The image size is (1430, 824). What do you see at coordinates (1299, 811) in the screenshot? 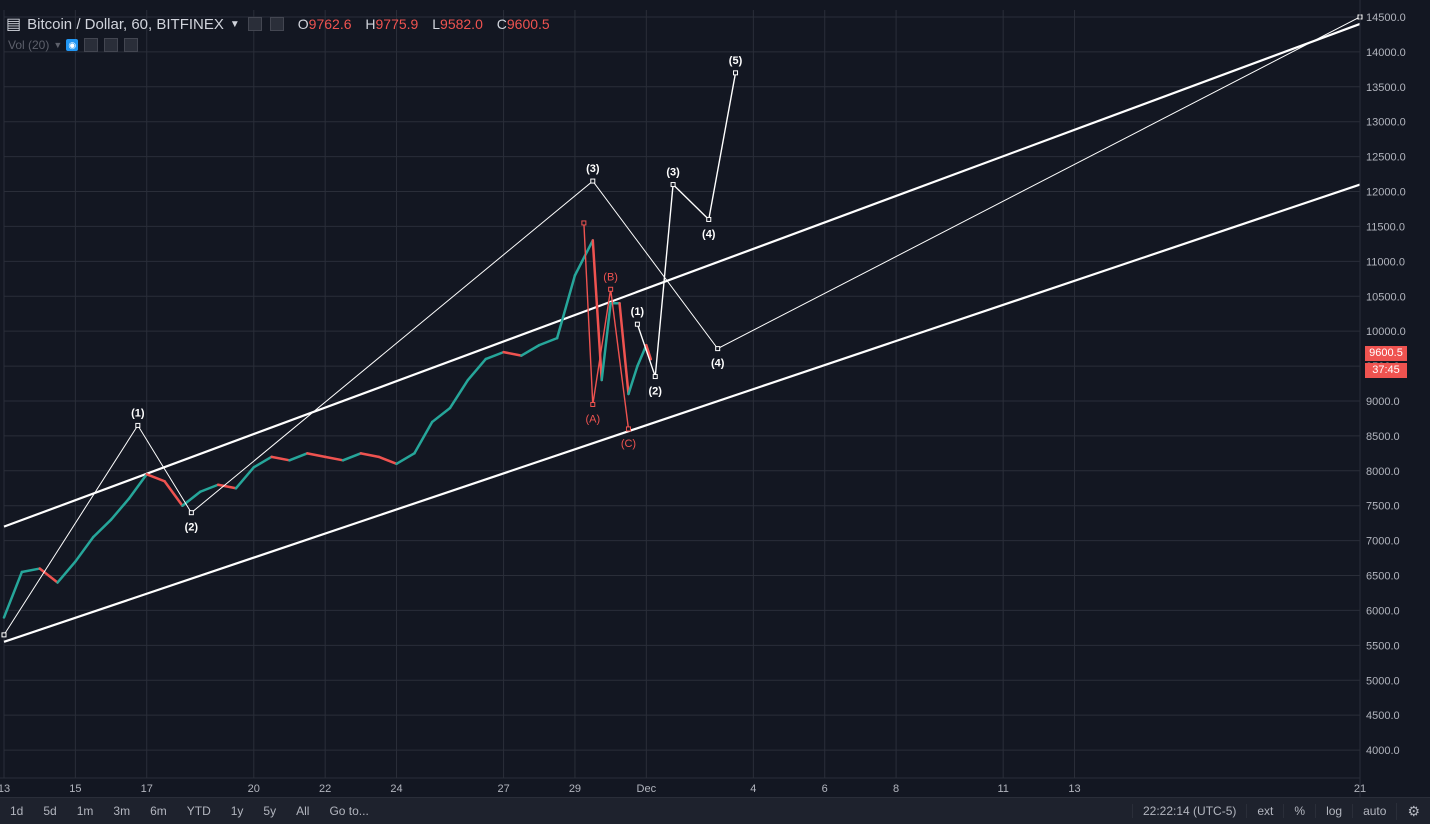
I see `percent-toggle: %` at bounding box center [1299, 811].